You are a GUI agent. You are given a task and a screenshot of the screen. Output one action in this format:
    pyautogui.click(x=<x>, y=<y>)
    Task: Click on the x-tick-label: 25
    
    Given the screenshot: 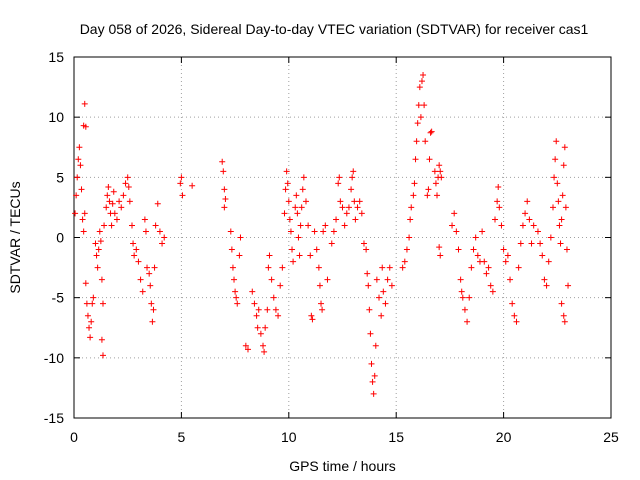 What is the action you would take?
    pyautogui.click(x=611, y=437)
    